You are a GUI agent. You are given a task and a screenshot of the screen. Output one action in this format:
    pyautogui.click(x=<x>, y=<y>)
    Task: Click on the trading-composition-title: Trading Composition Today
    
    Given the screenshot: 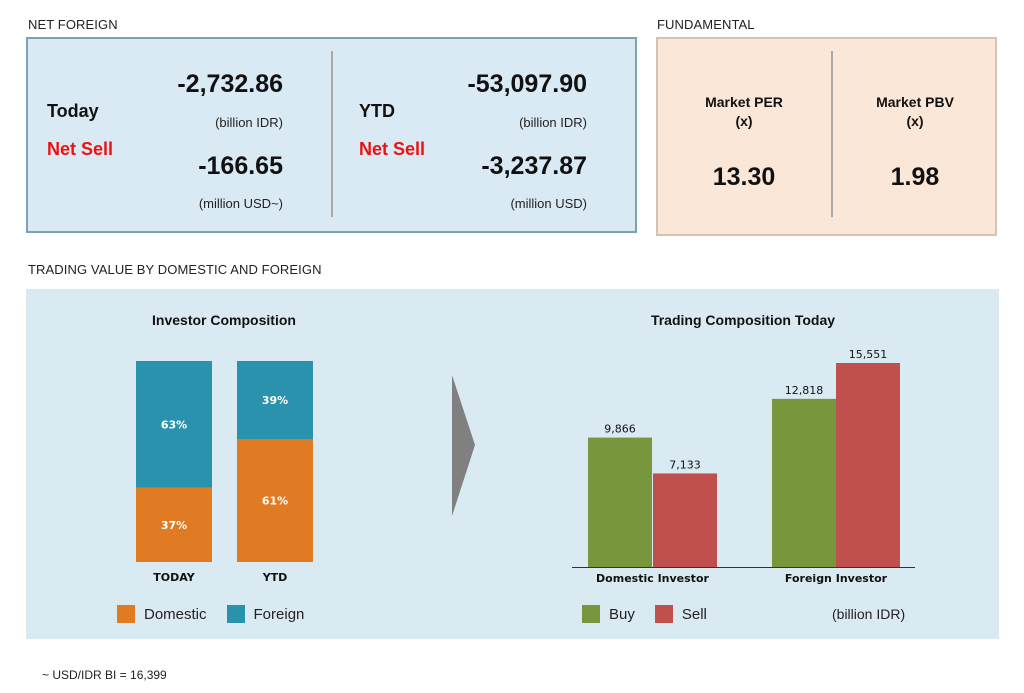 What is the action you would take?
    pyautogui.click(x=743, y=320)
    